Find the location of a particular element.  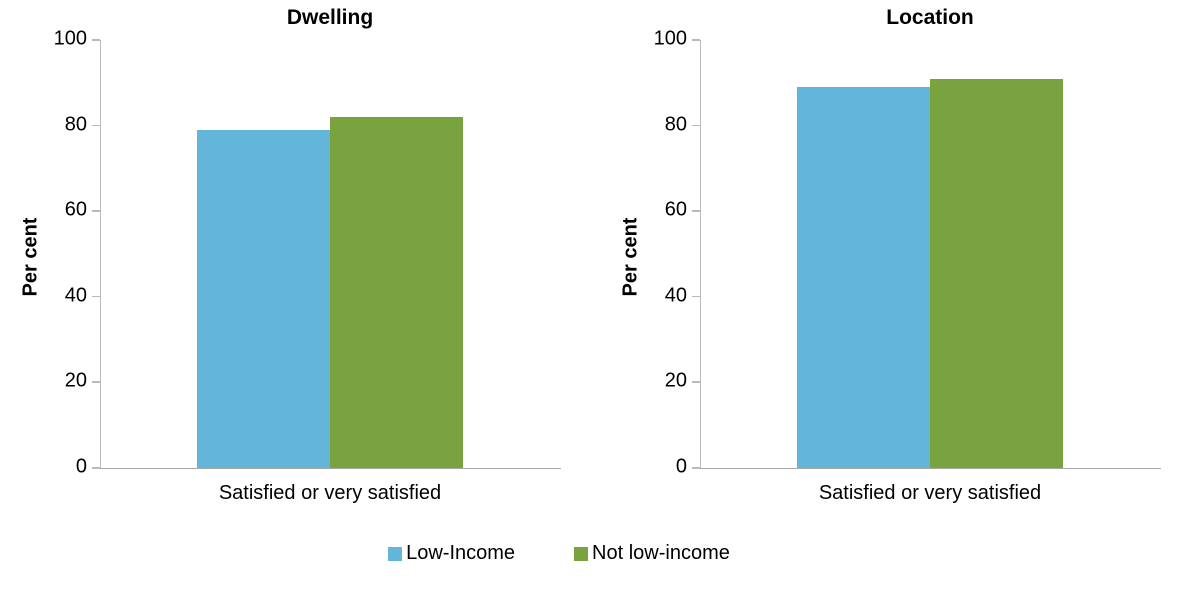

legend-swatch-not-low-income is located at coordinates (581, 553).